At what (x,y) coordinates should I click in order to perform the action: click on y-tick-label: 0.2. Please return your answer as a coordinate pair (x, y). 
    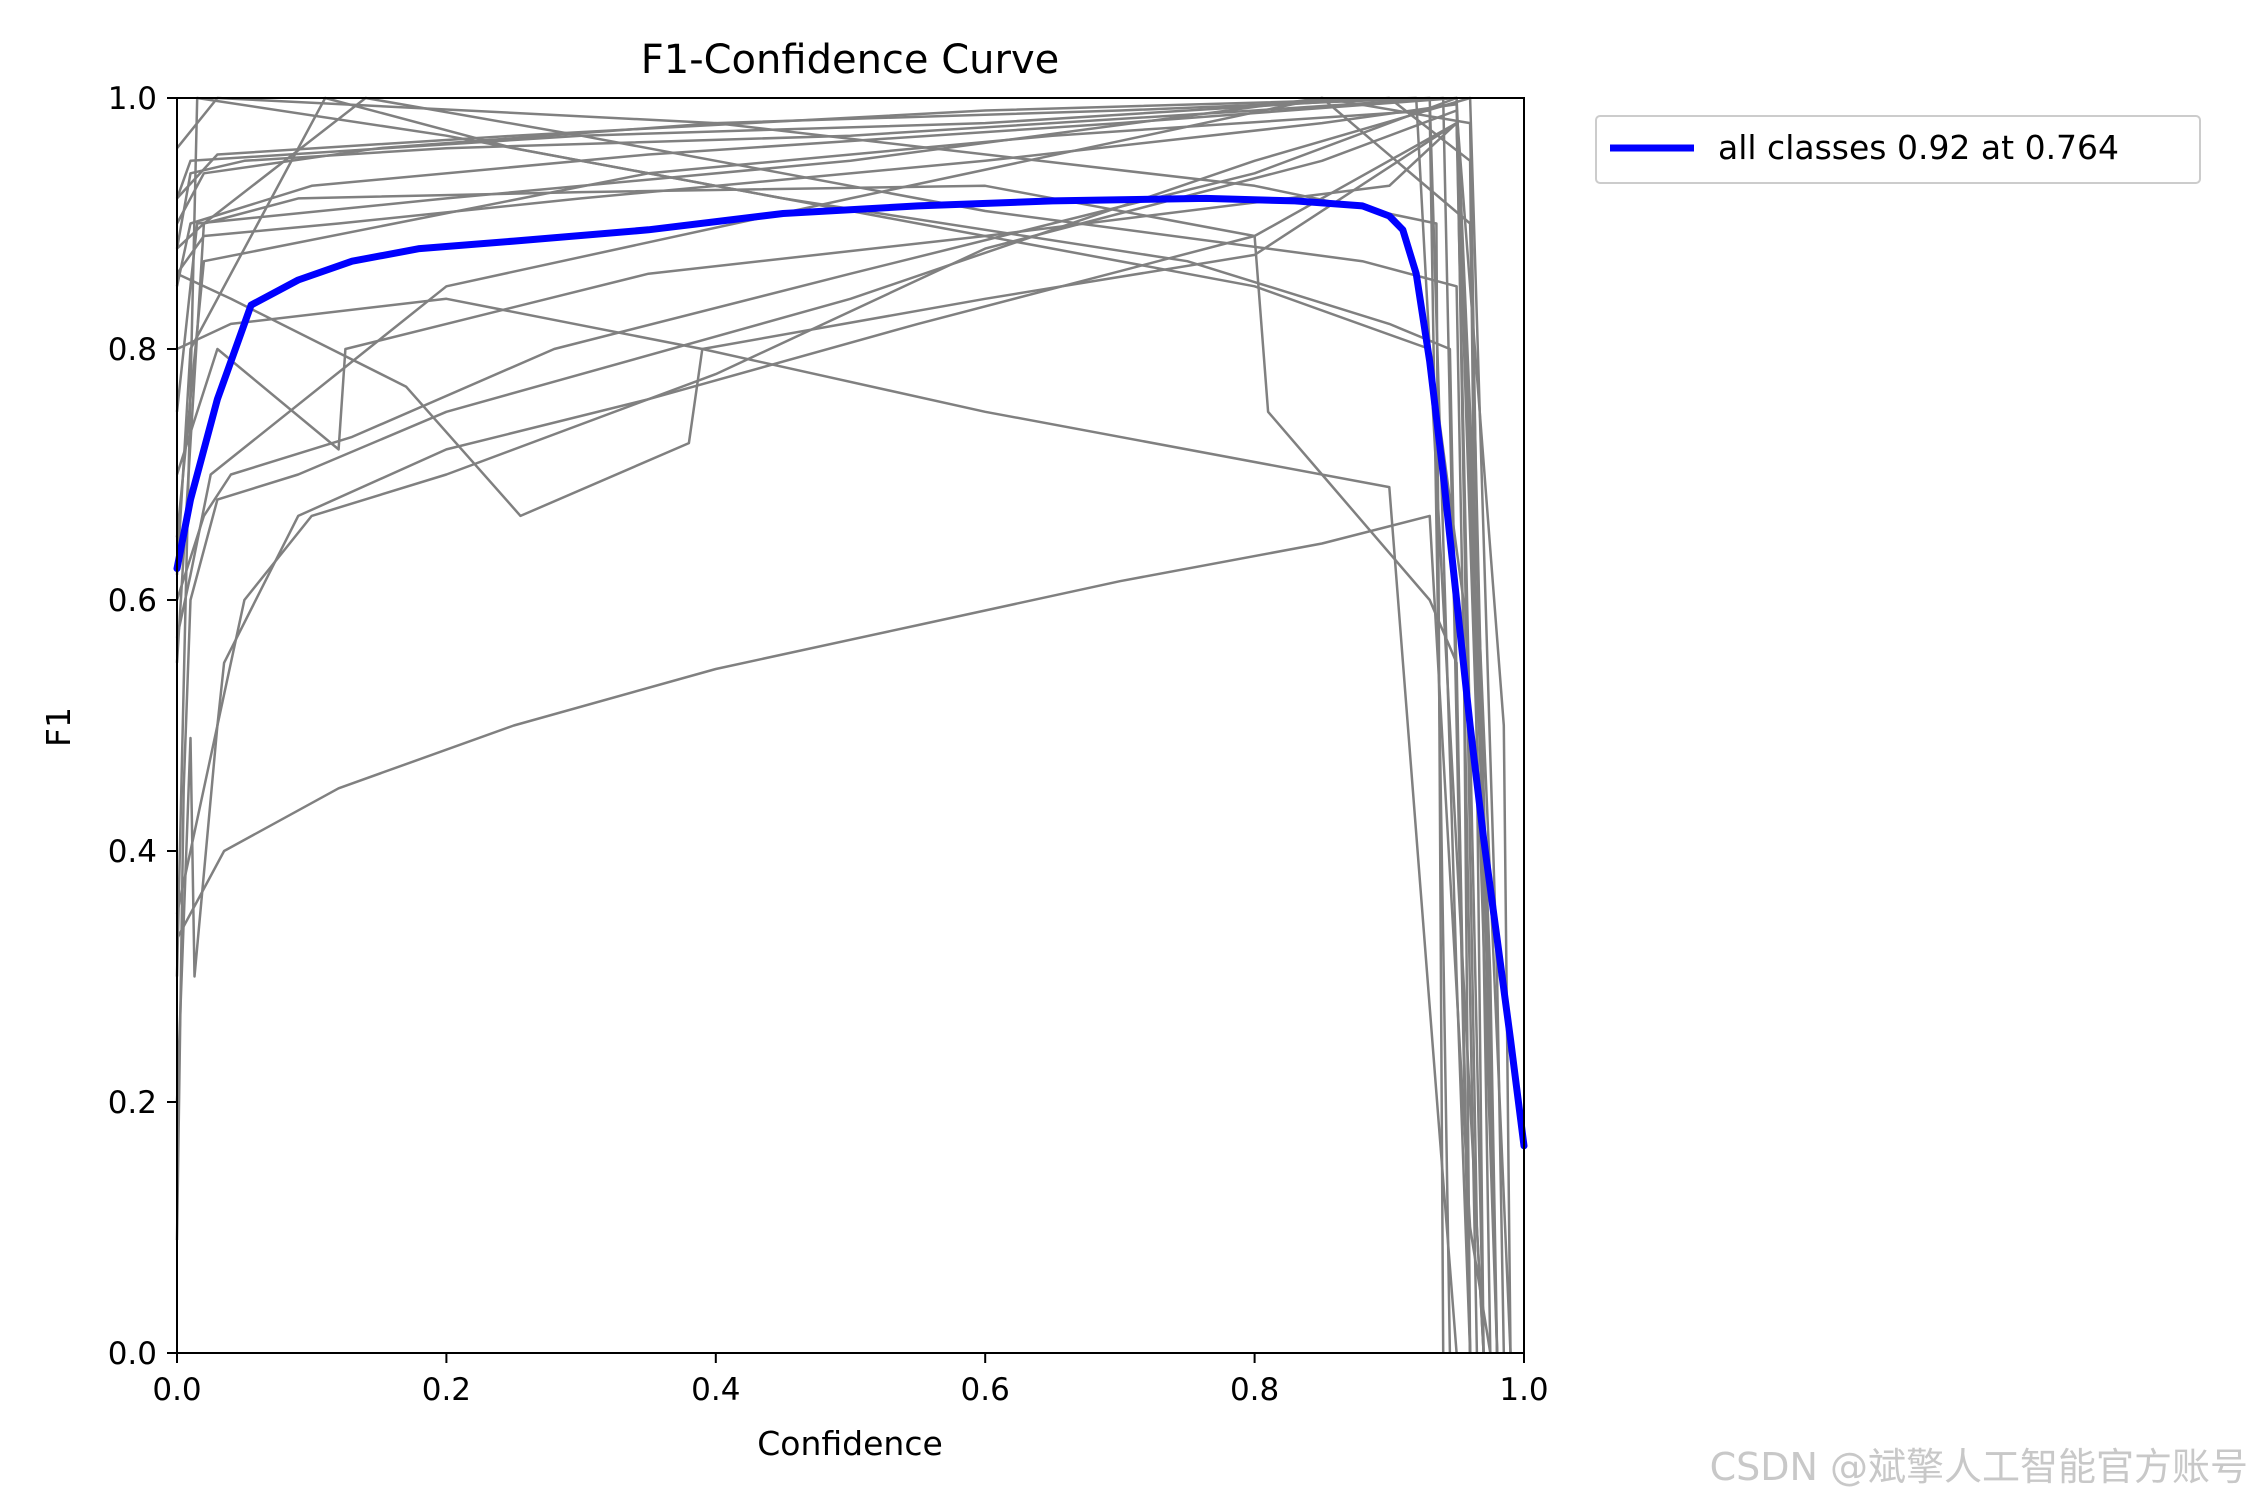
    Looking at the image, I should click on (132, 1103).